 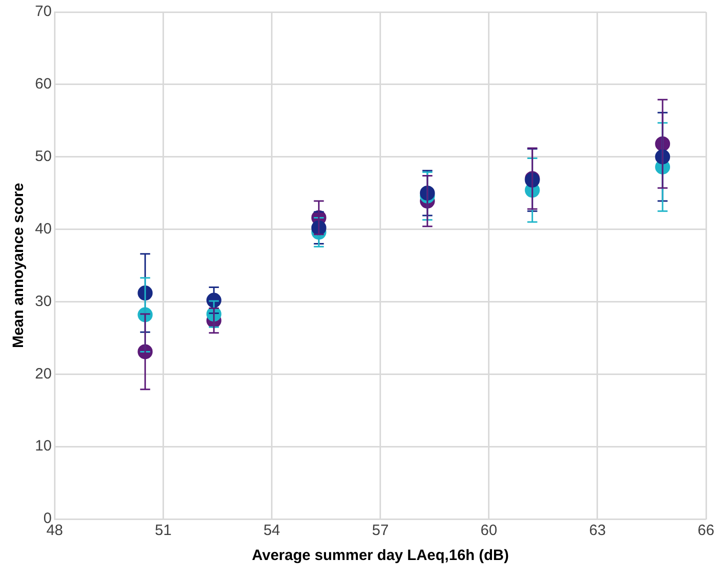 What do you see at coordinates (163, 531) in the screenshot?
I see `x-tick-label: 51` at bounding box center [163, 531].